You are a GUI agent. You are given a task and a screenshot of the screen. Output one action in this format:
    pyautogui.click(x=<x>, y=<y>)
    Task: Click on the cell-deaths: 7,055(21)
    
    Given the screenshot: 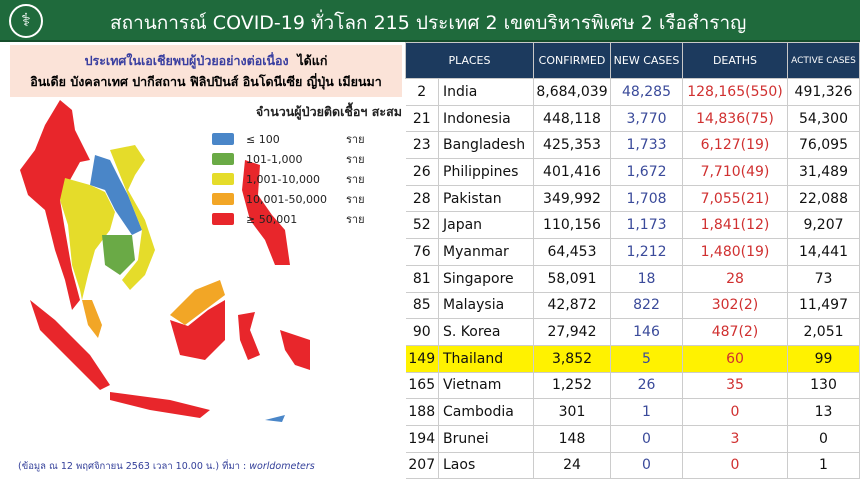 What is the action you would take?
    pyautogui.click(x=735, y=199)
    